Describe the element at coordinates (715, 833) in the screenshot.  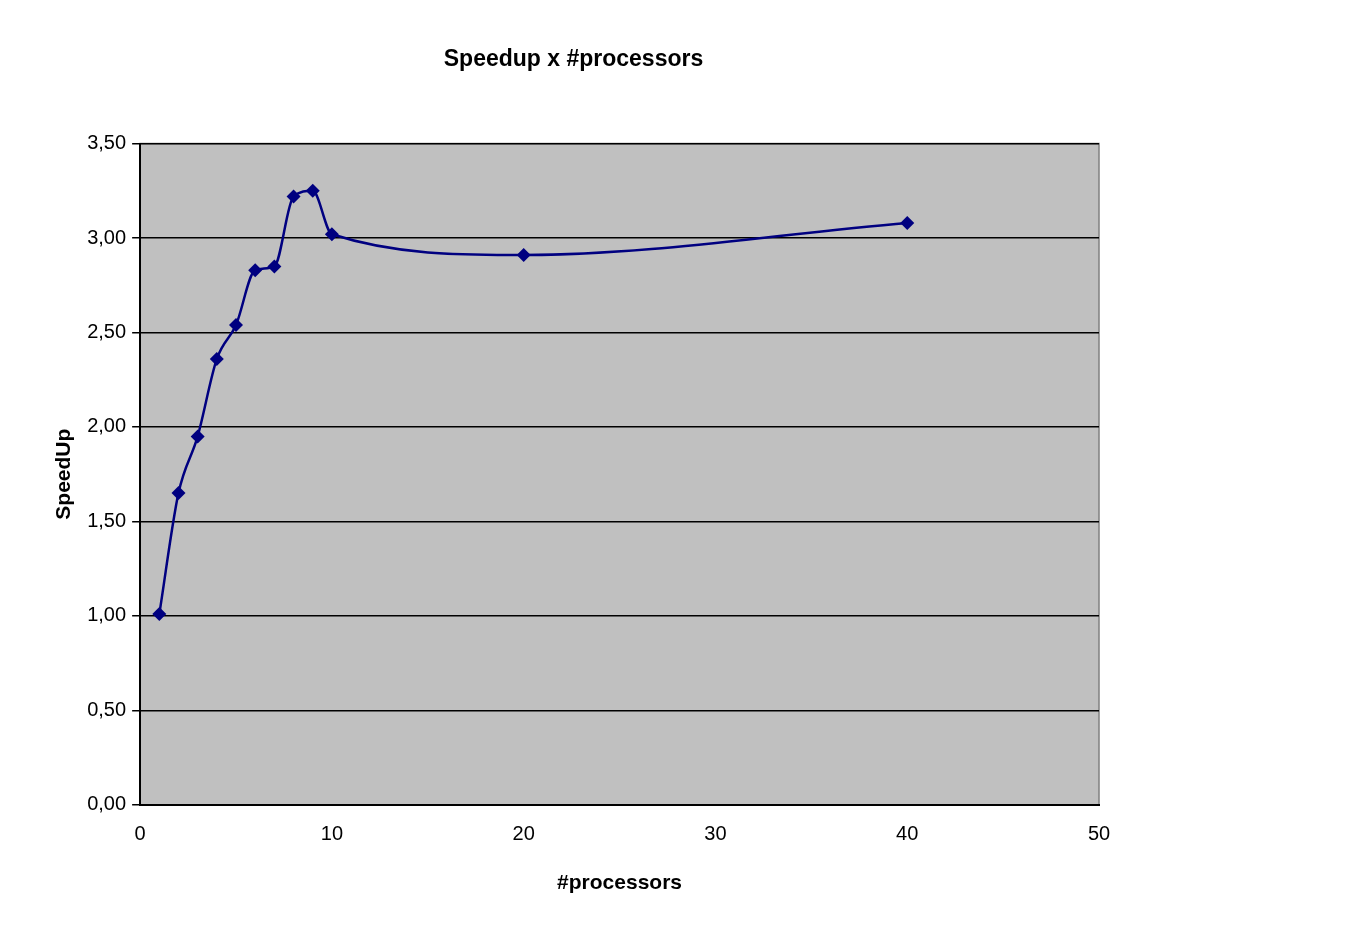
I see `x-tick-label: 30` at that location.